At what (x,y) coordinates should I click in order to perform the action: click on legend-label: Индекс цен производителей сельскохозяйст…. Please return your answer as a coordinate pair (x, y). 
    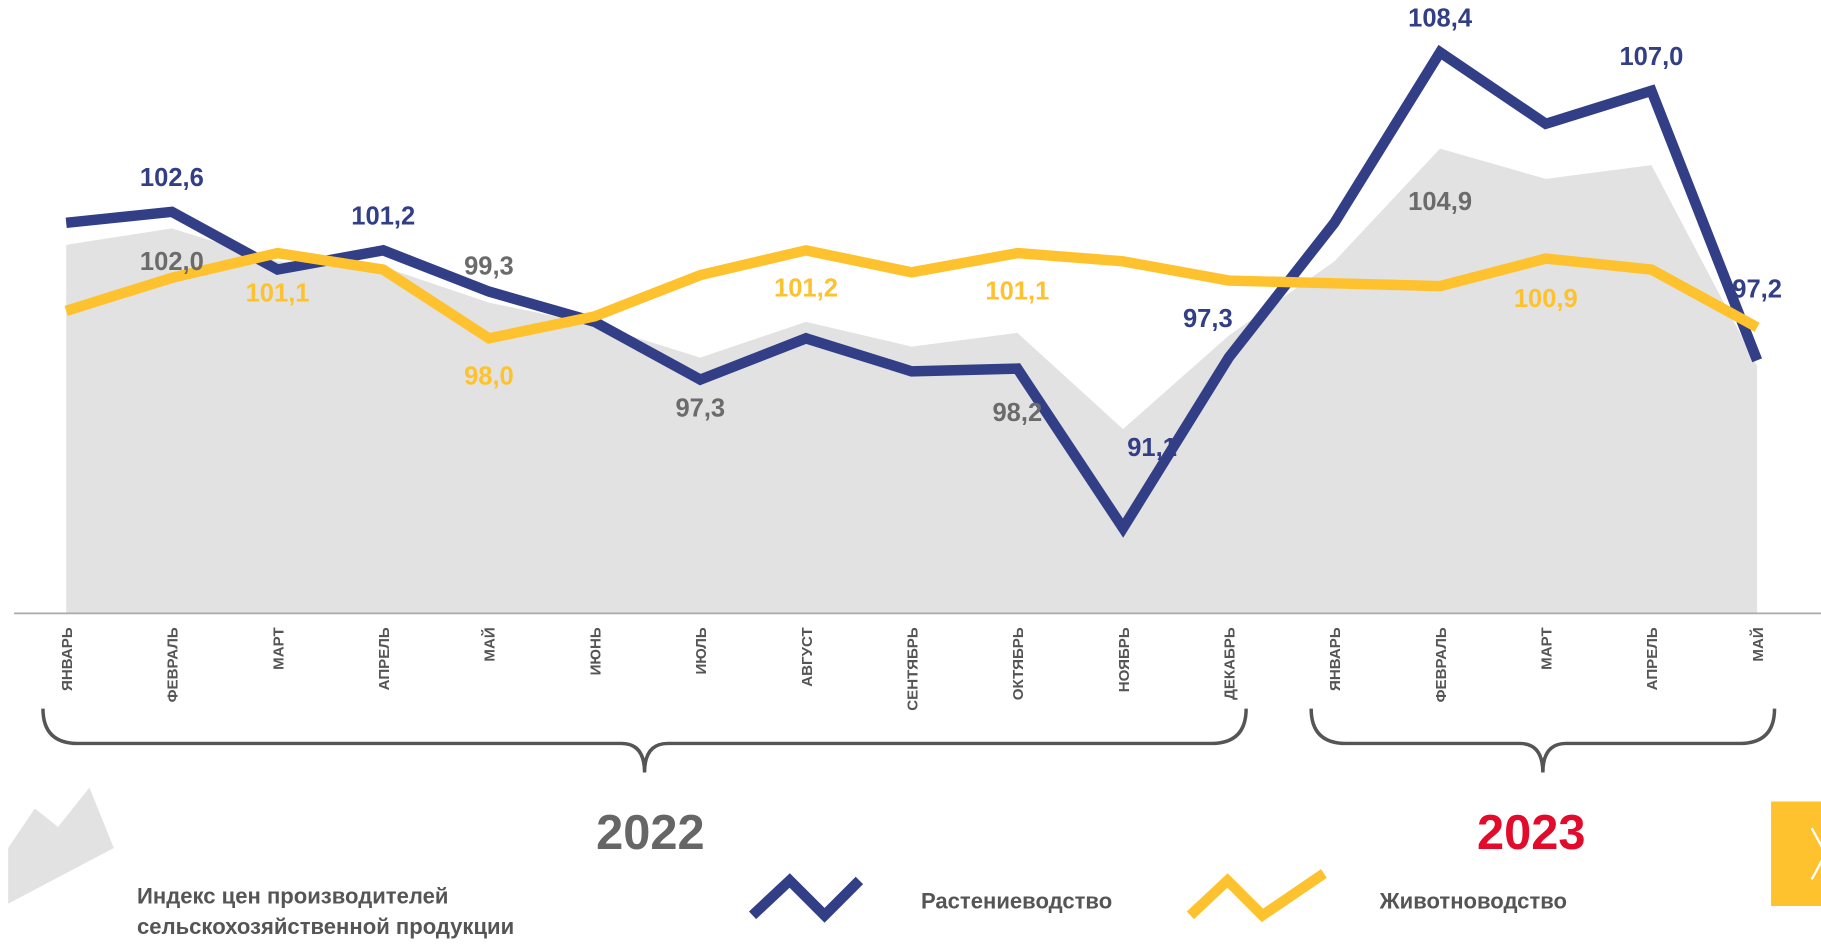
    Looking at the image, I should click on (326, 912).